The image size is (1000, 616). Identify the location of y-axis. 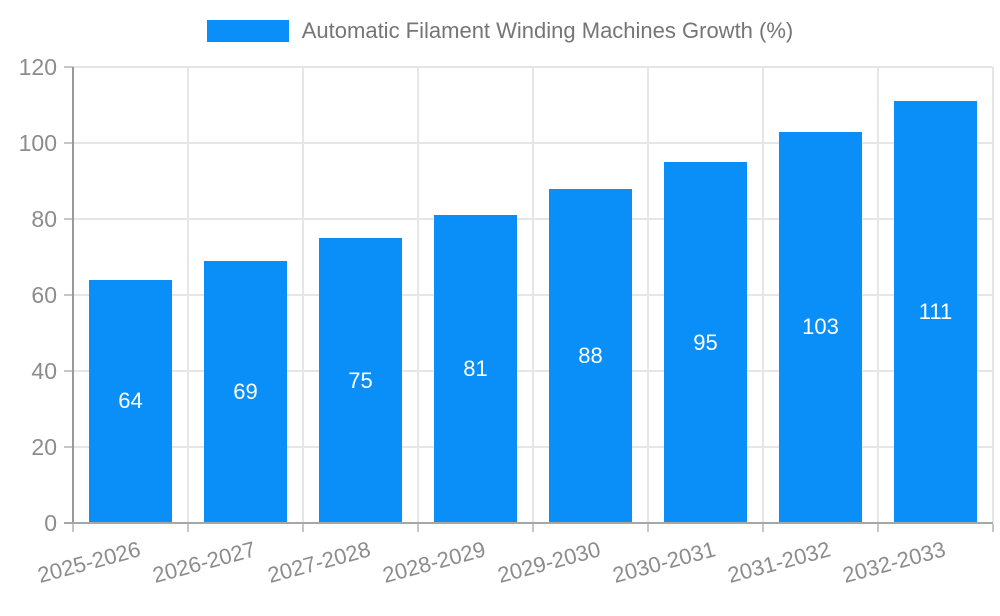
(73, 299).